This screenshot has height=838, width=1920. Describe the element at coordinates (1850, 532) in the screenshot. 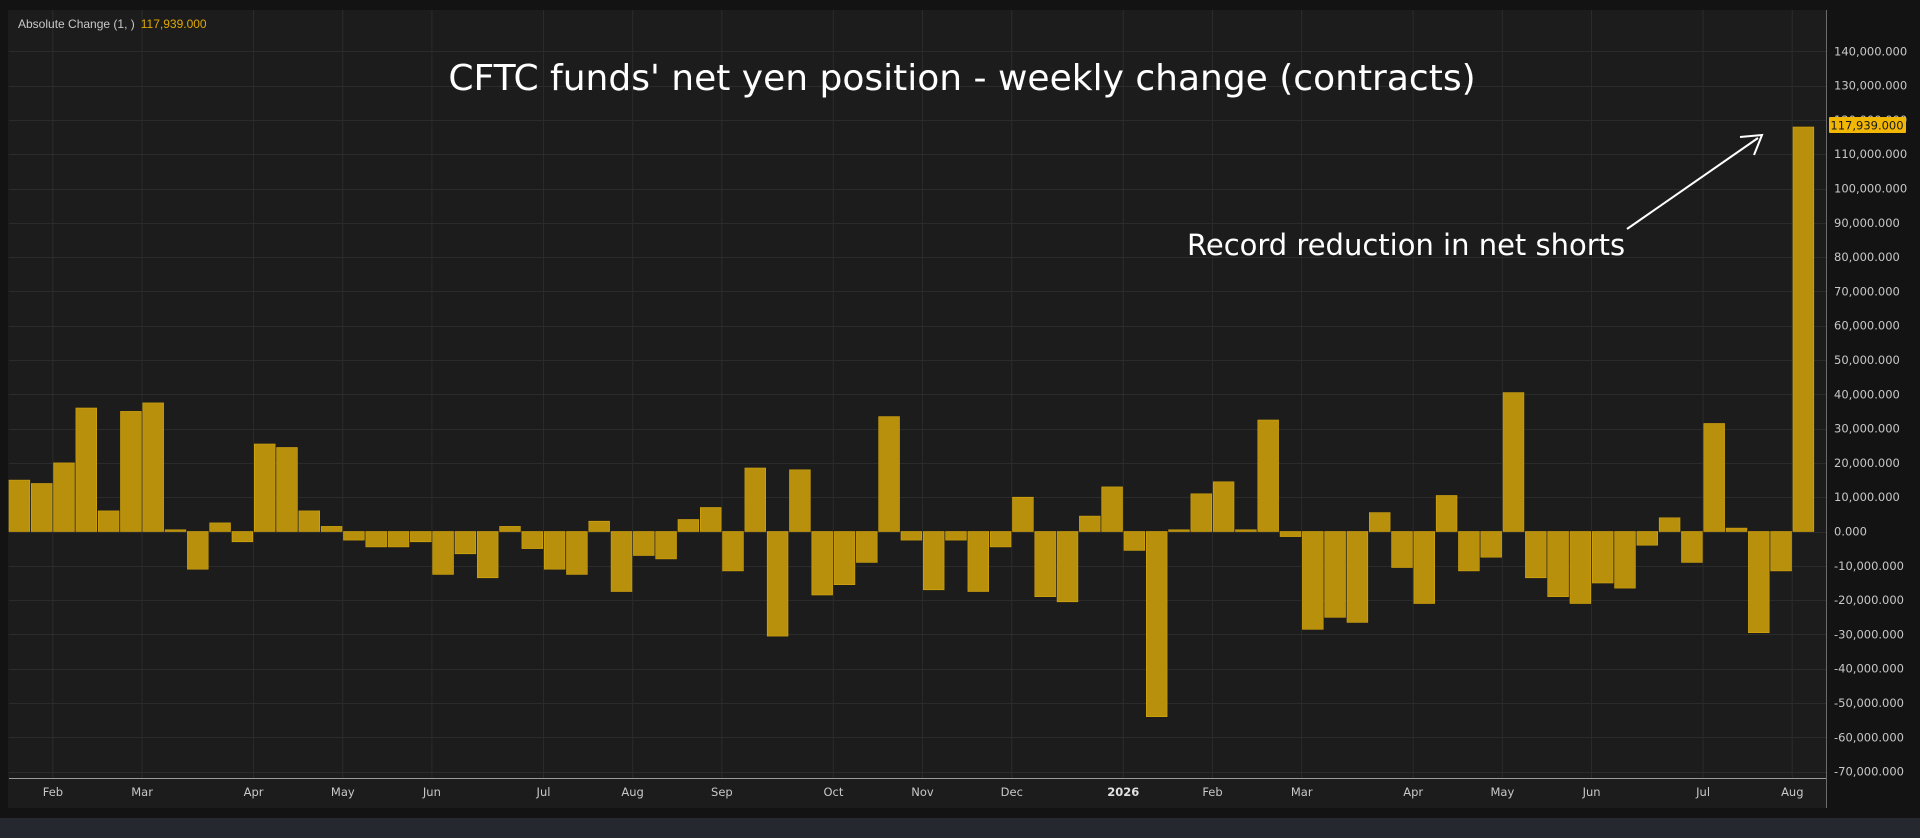

I see `y-tick-label: 0.000` at that location.